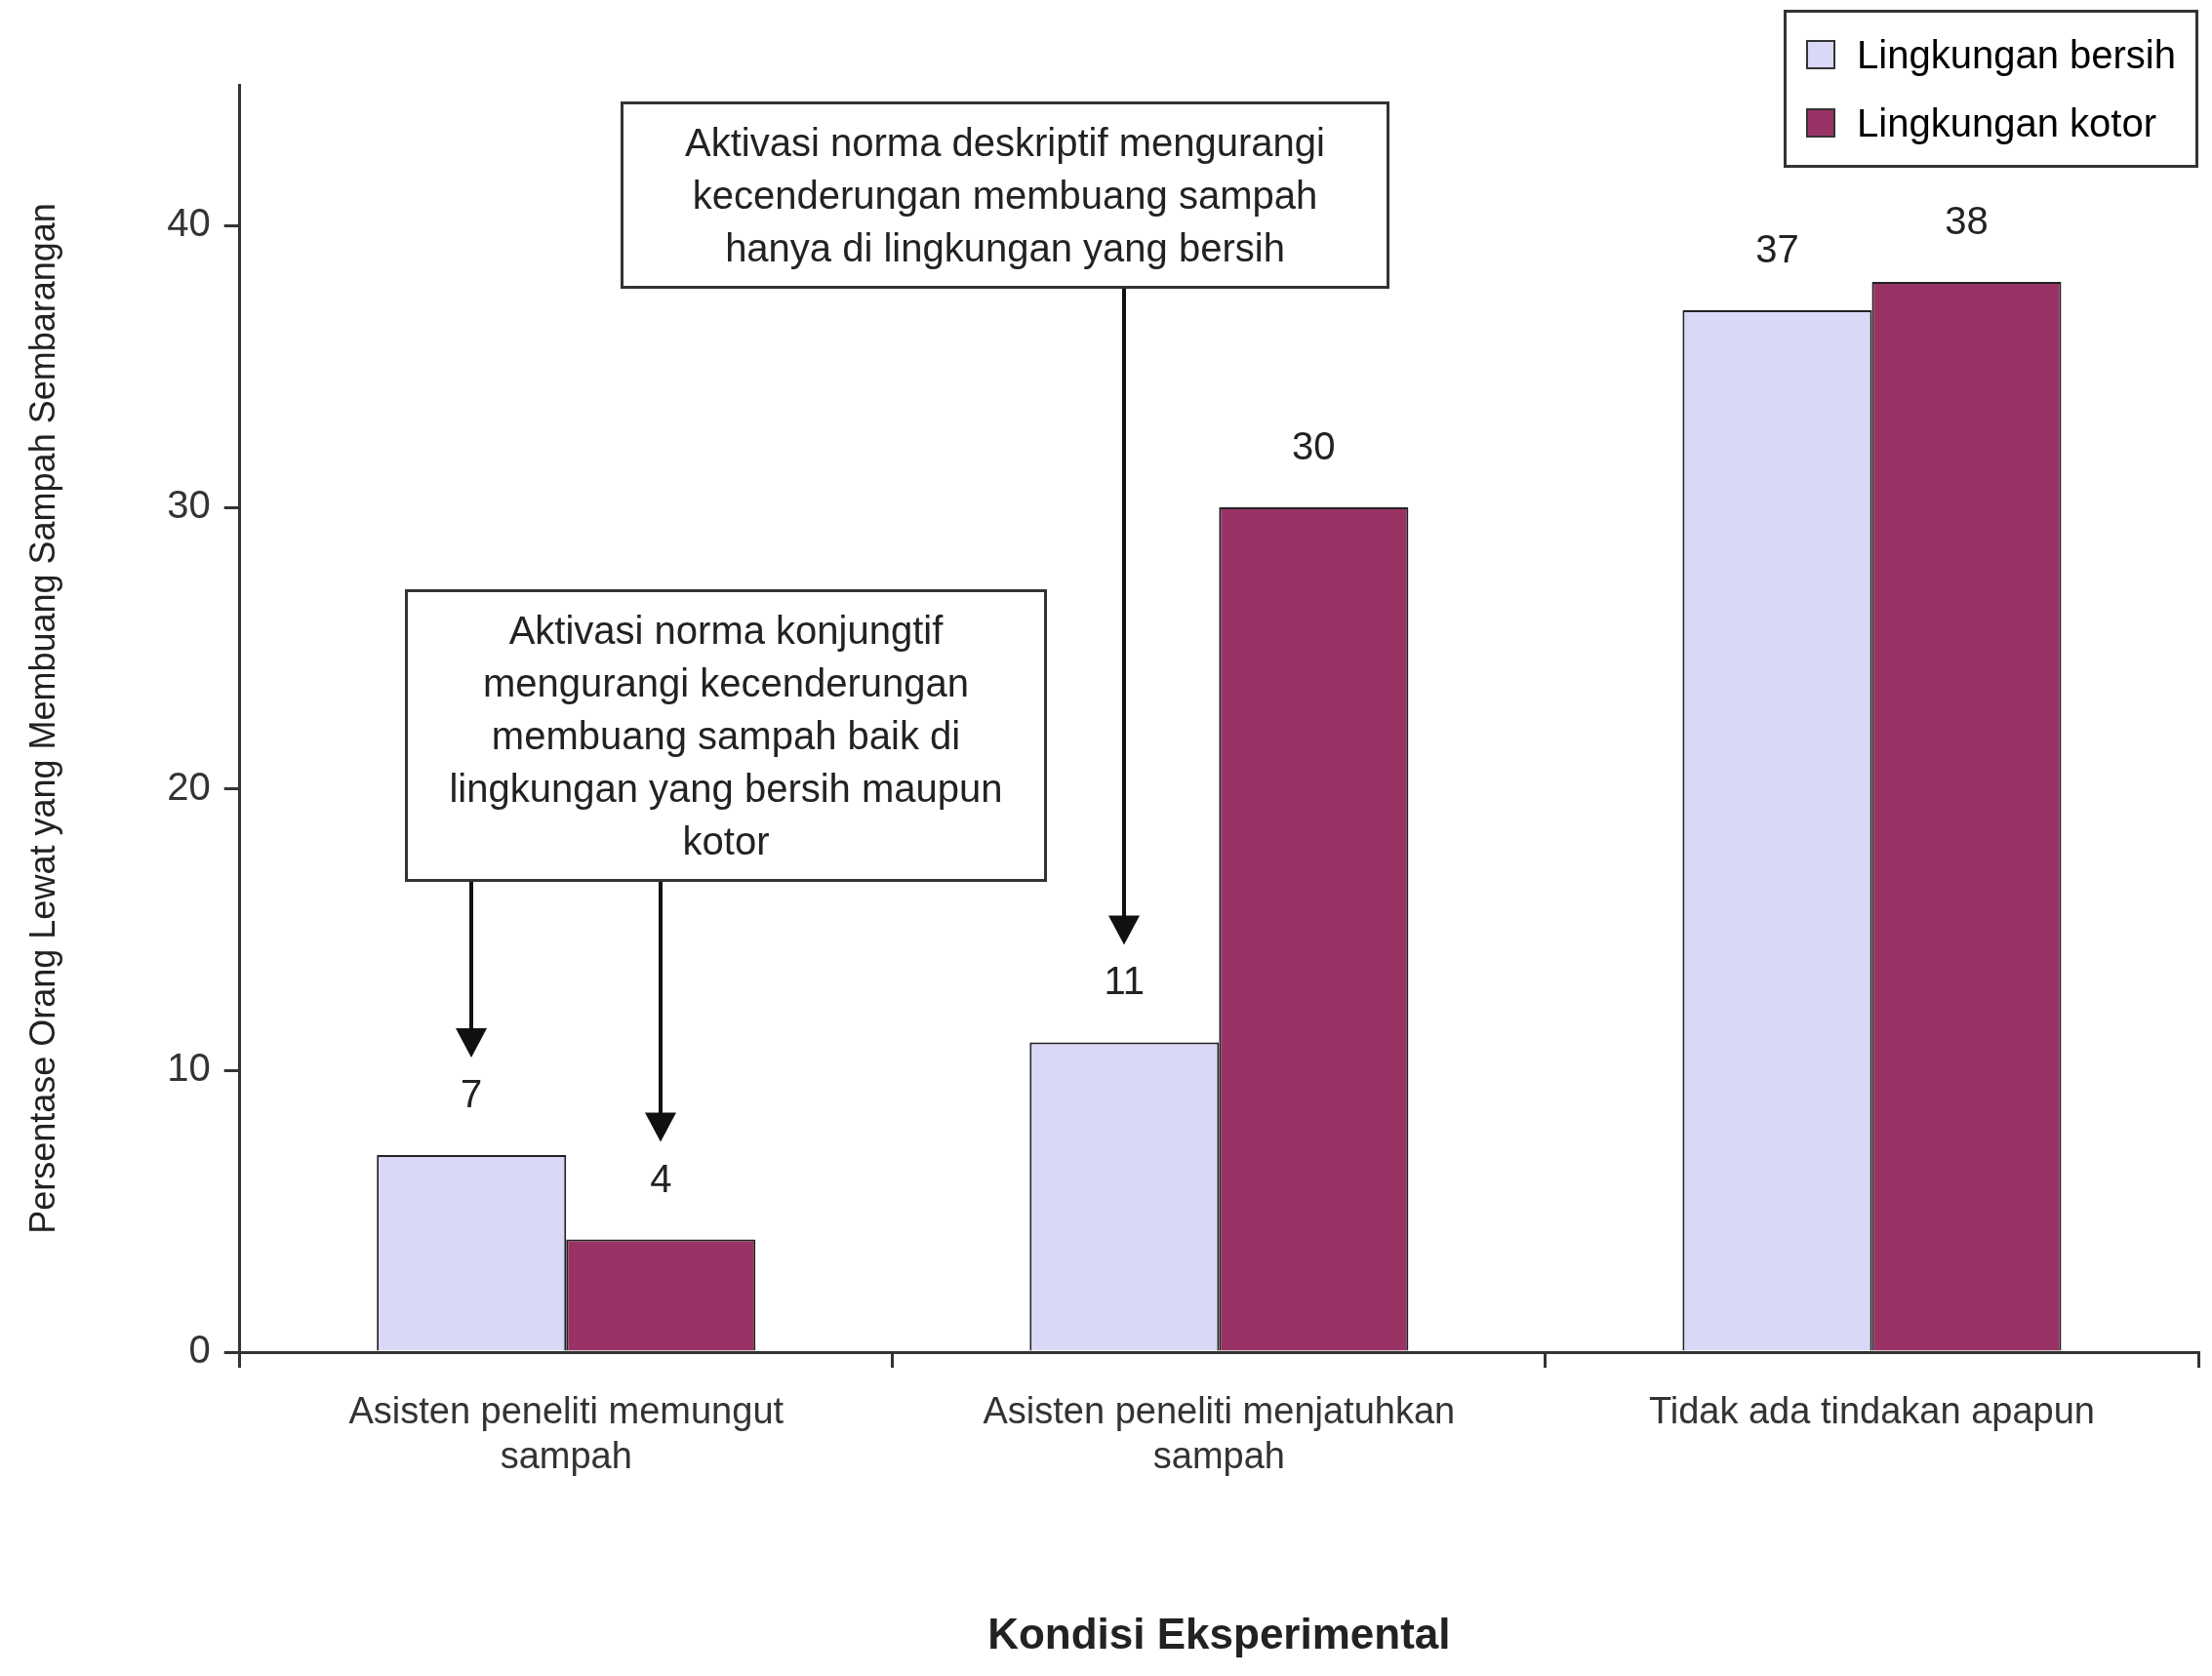 The width and height of the screenshot is (2212, 1676). Describe the element at coordinates (189, 786) in the screenshot. I see `y-tick-label: 20` at that location.